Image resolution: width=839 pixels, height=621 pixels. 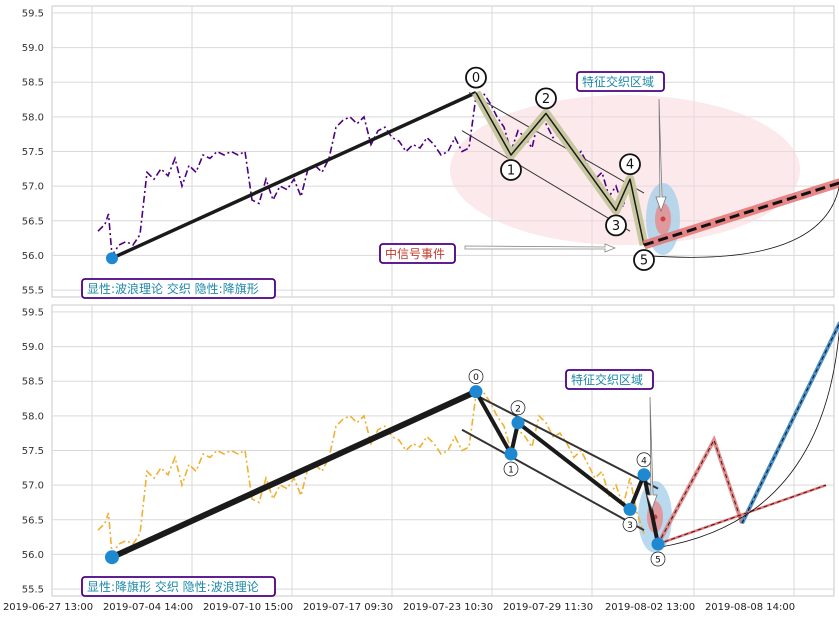 I want to click on signal-box, so click(x=417, y=253).